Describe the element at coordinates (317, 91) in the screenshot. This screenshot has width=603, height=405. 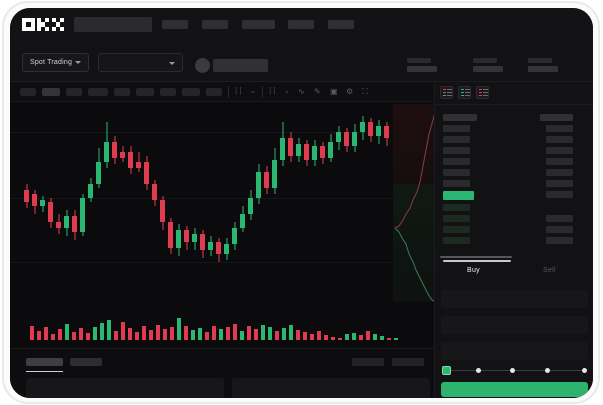
I see `draw-pencil-icon: ✎` at that location.